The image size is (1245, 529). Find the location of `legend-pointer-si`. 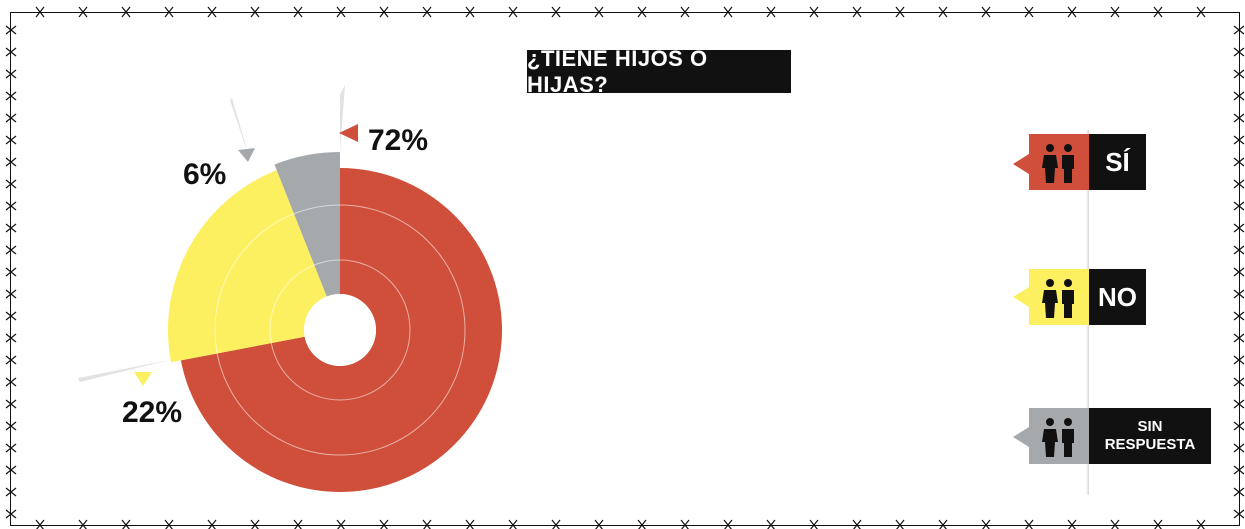

legend-pointer-si is located at coordinates (1021, 164).